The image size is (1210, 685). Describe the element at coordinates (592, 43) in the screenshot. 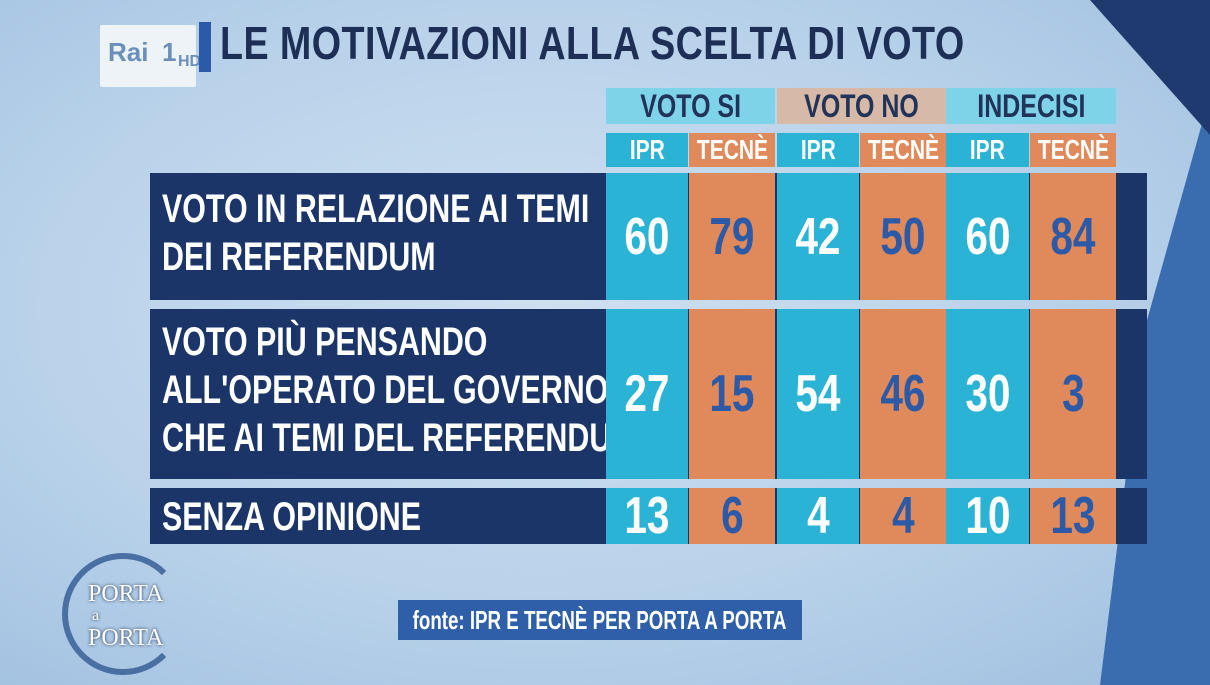

I see `page-title: LE MOTIVAZIONI ALLA SCELTA DI VOTO` at that location.